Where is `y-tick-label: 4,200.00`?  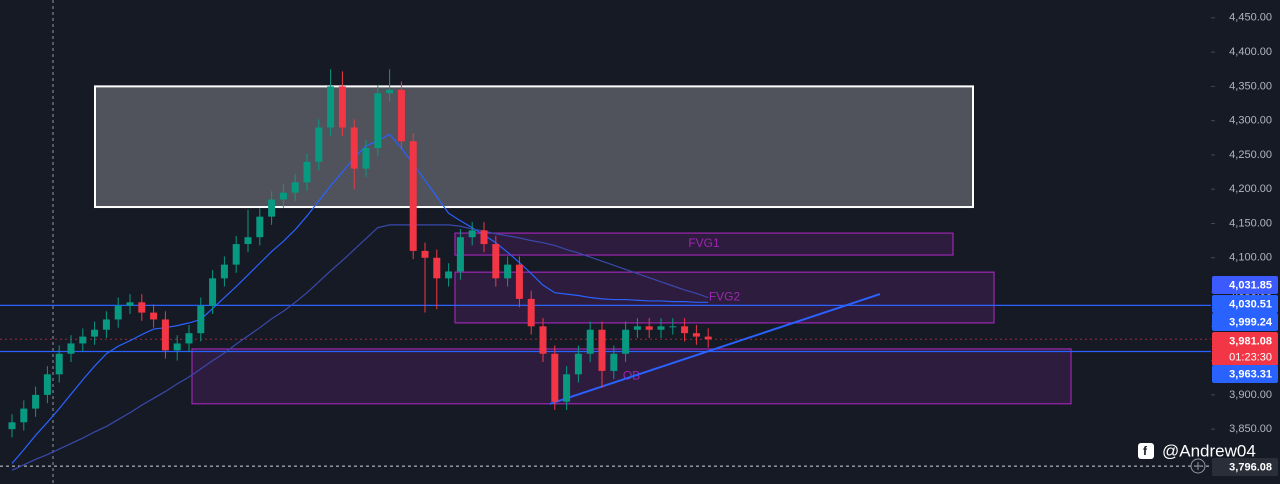 y-tick-label: 4,200.00 is located at coordinates (1250, 189).